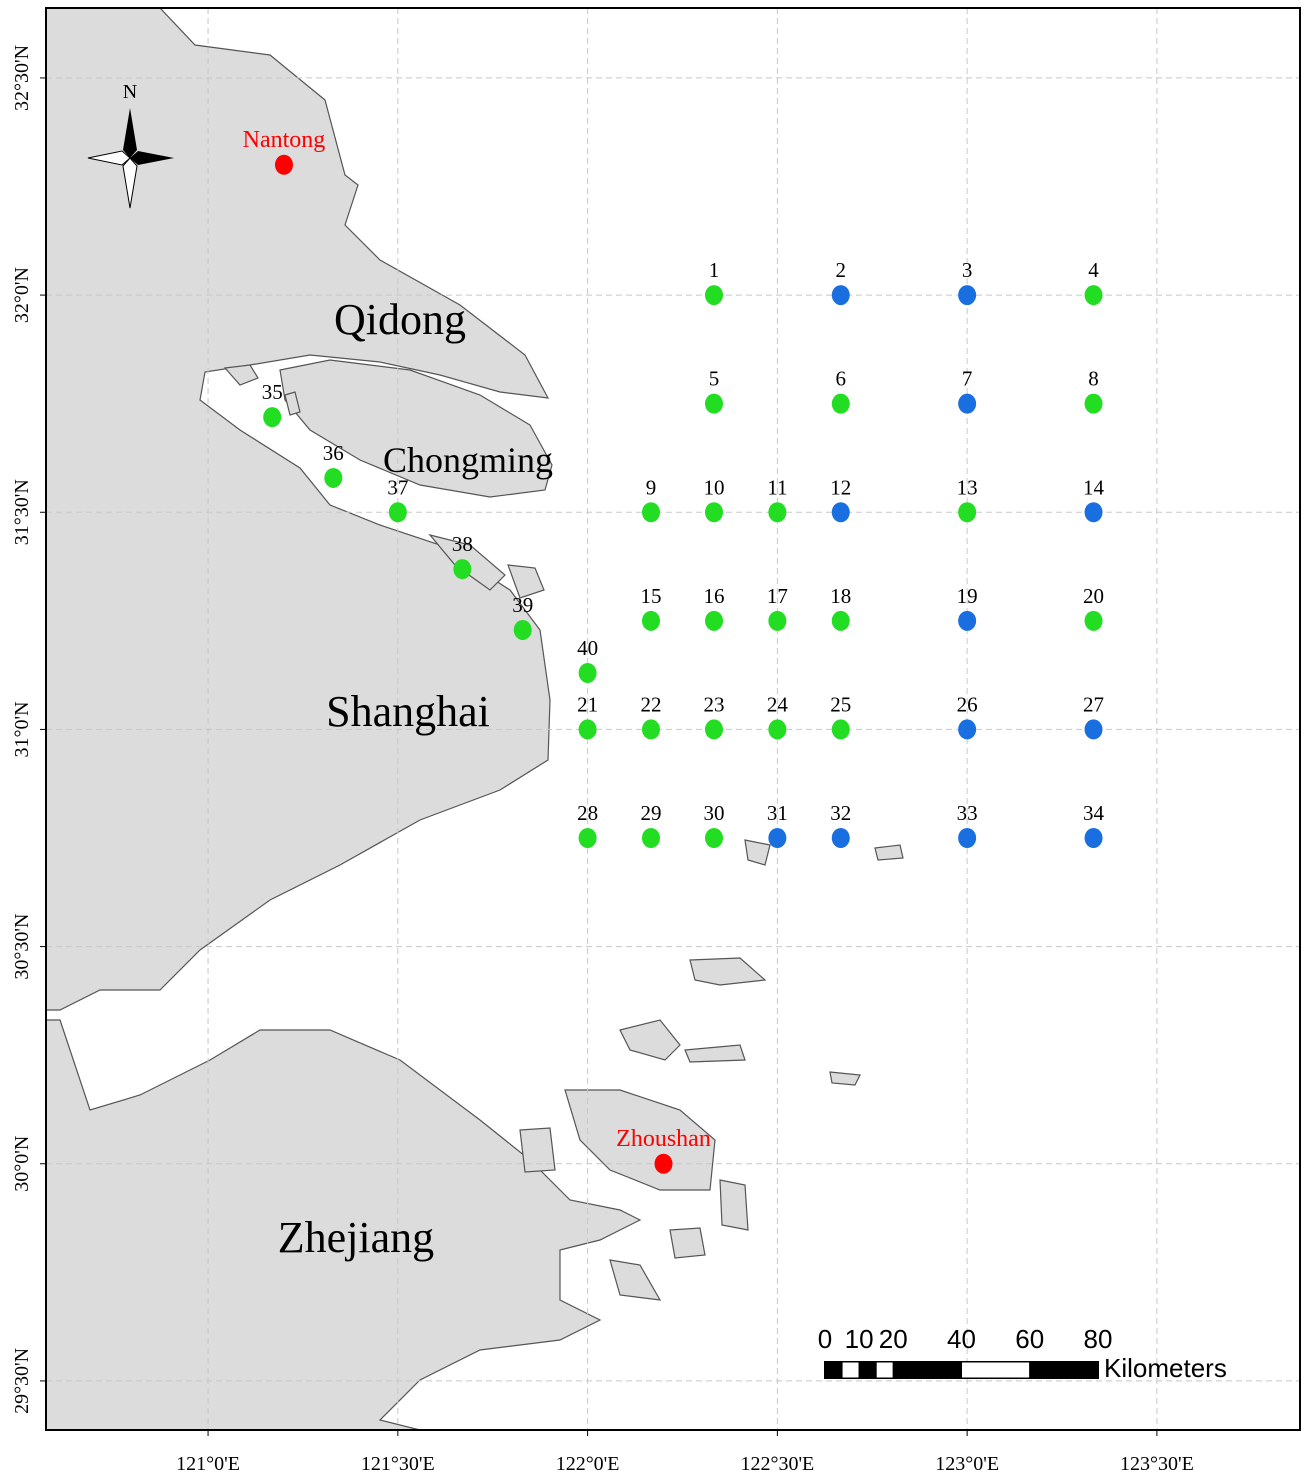 Image resolution: width=1309 pixels, height=1483 pixels. Describe the element at coordinates (398, 1464) in the screenshot. I see `x-tick-label: 121°30'E` at that location.